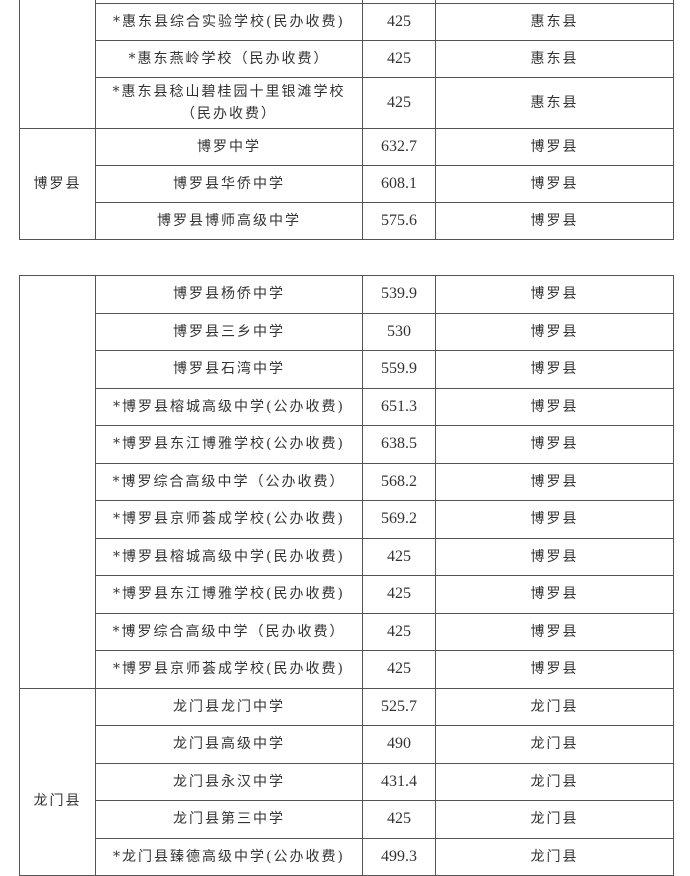 The width and height of the screenshot is (690, 876). Describe the element at coordinates (229, 147) in the screenshot. I see `school-name-cell: 博罗中学` at that location.